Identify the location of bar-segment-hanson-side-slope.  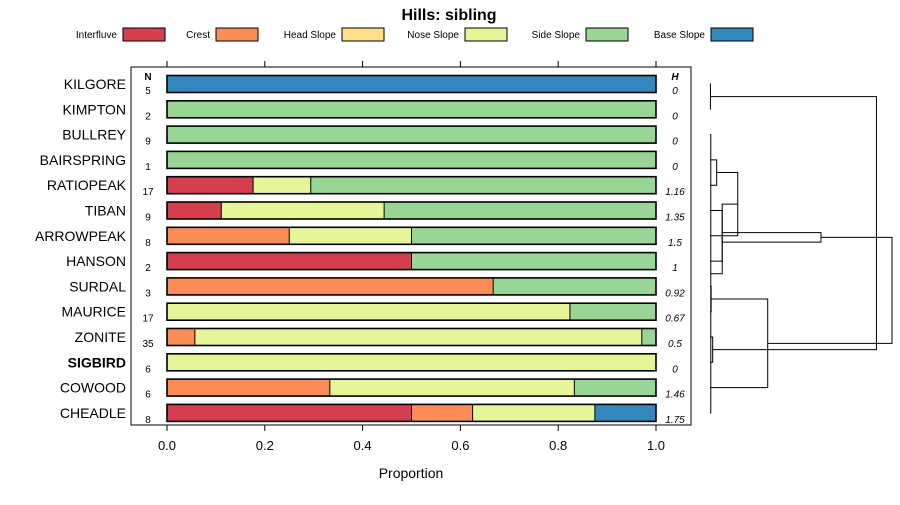
(534, 261).